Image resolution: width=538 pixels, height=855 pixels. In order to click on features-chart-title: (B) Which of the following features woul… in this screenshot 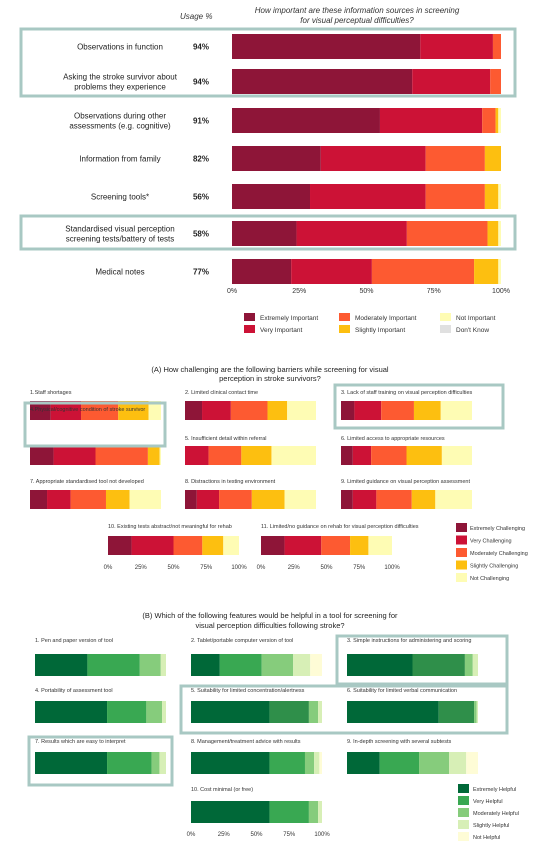, I will do `click(270, 620)`.